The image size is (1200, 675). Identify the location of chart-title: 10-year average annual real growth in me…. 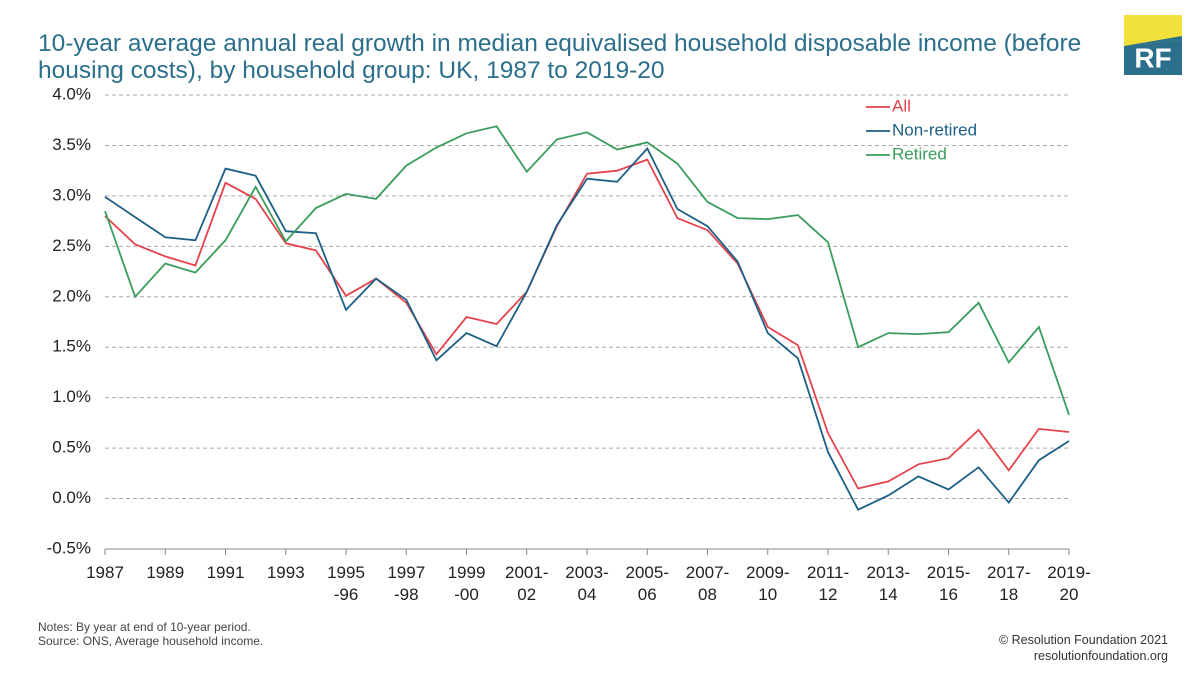
(560, 57).